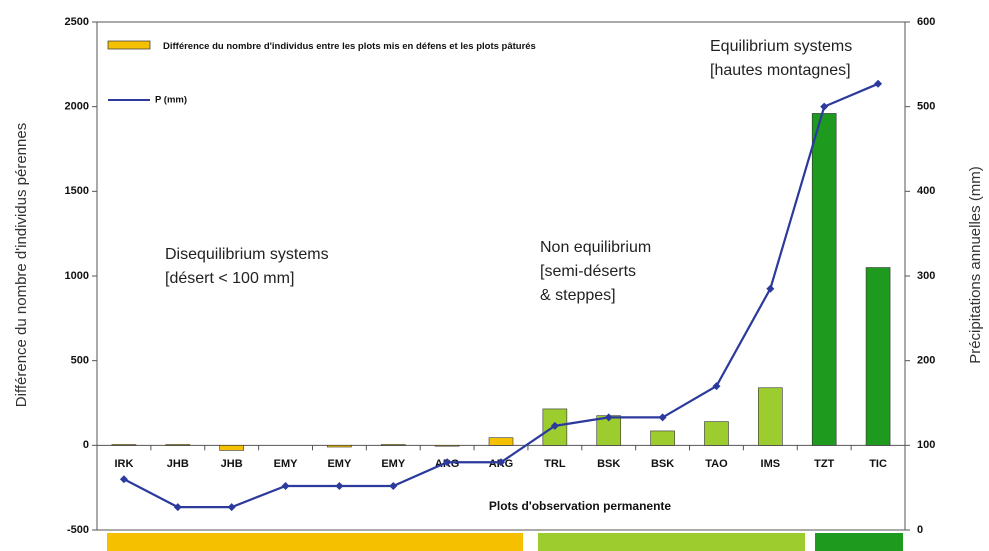  What do you see at coordinates (86, 445) in the screenshot?
I see `y-tick-label: 0` at bounding box center [86, 445].